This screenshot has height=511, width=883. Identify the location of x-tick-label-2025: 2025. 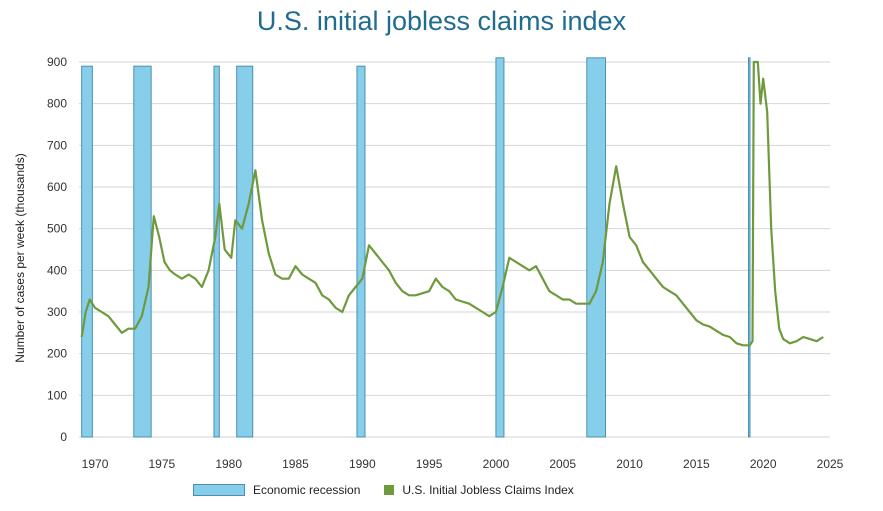
(830, 464).